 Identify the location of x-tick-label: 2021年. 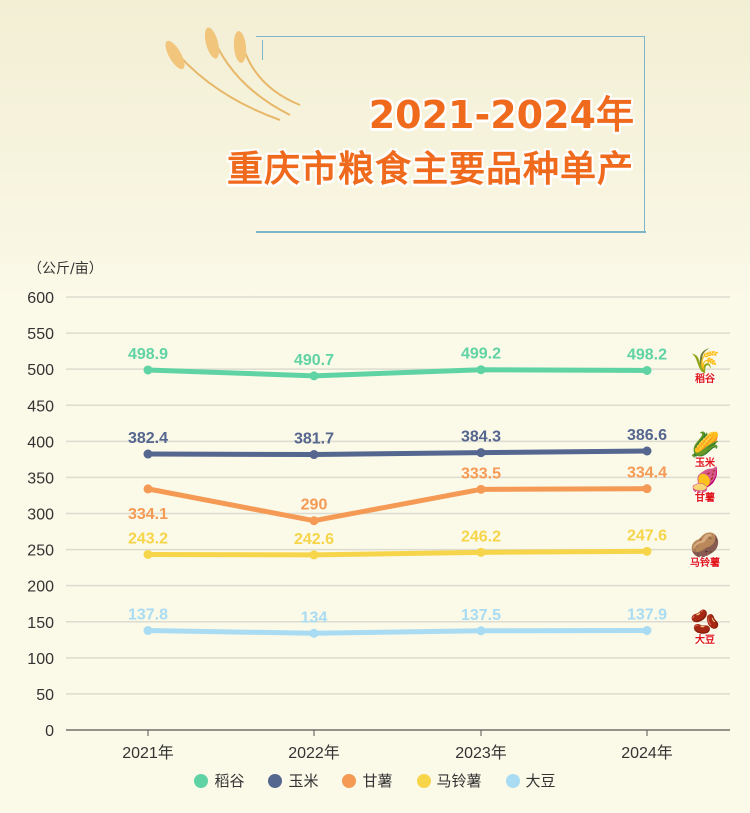
(148, 753).